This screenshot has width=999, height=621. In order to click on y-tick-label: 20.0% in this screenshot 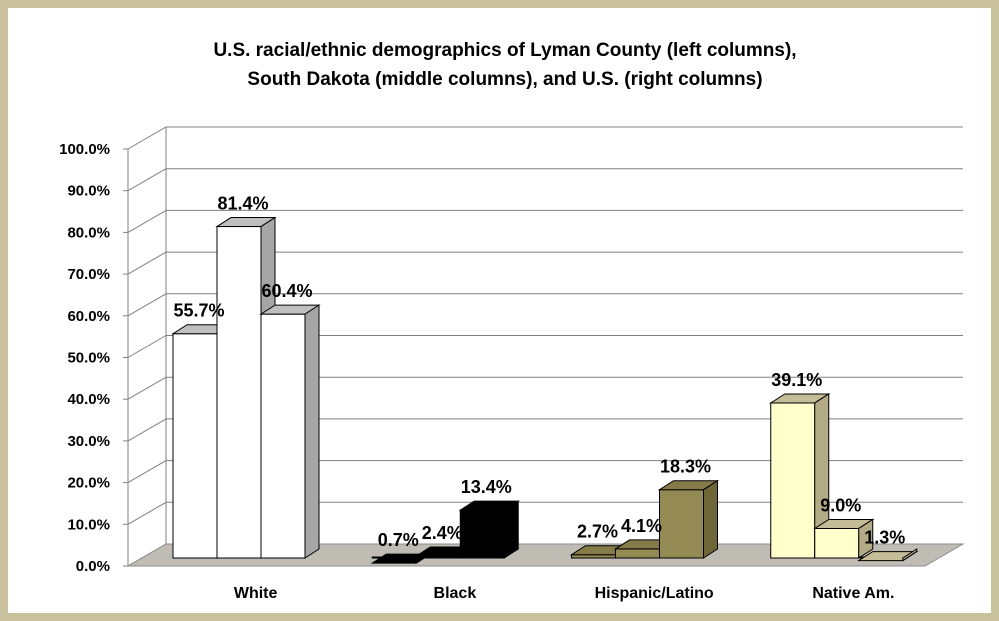, I will do `click(88, 483)`.